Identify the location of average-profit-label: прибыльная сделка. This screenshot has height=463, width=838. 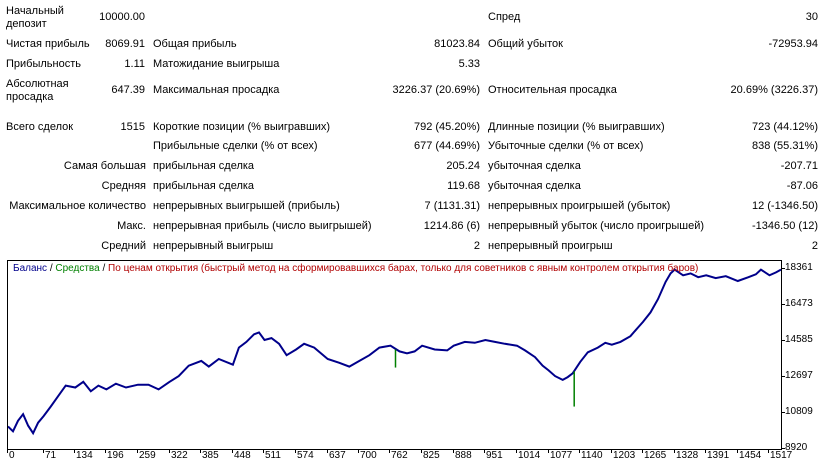
(204, 186).